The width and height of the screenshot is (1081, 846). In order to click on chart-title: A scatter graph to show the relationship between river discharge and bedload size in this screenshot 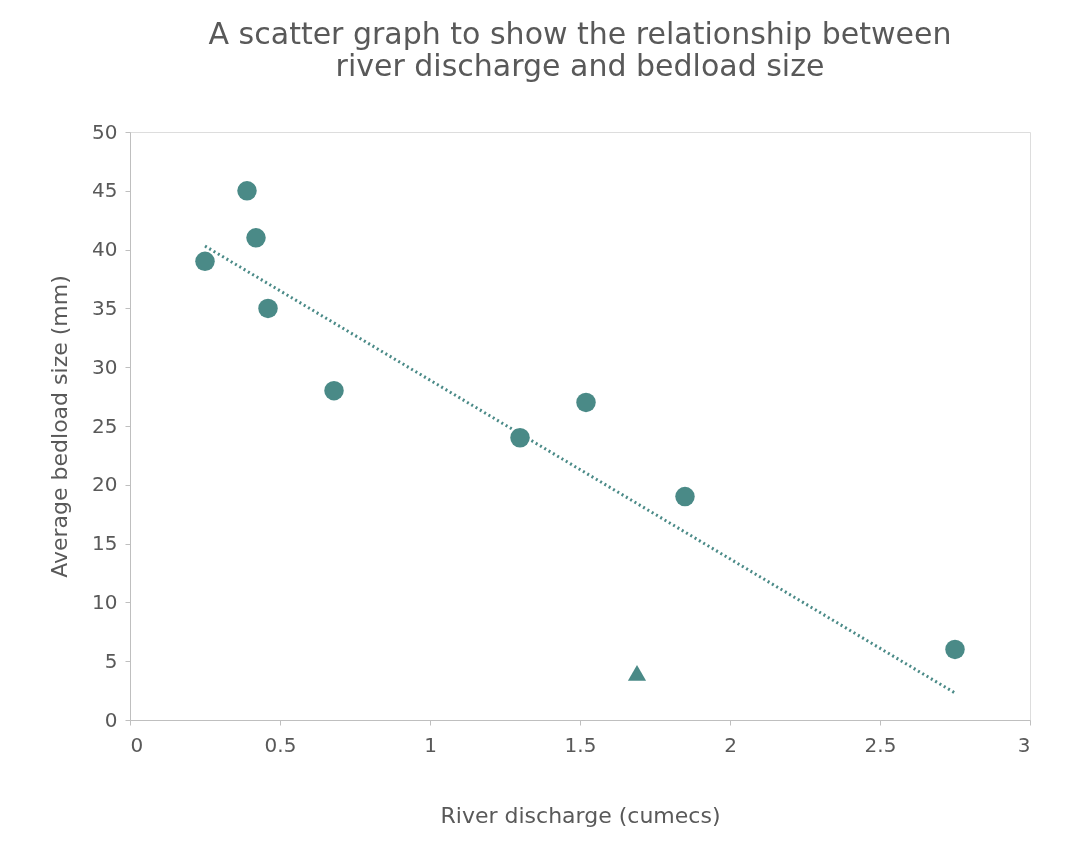, I will do `click(580, 49)`.